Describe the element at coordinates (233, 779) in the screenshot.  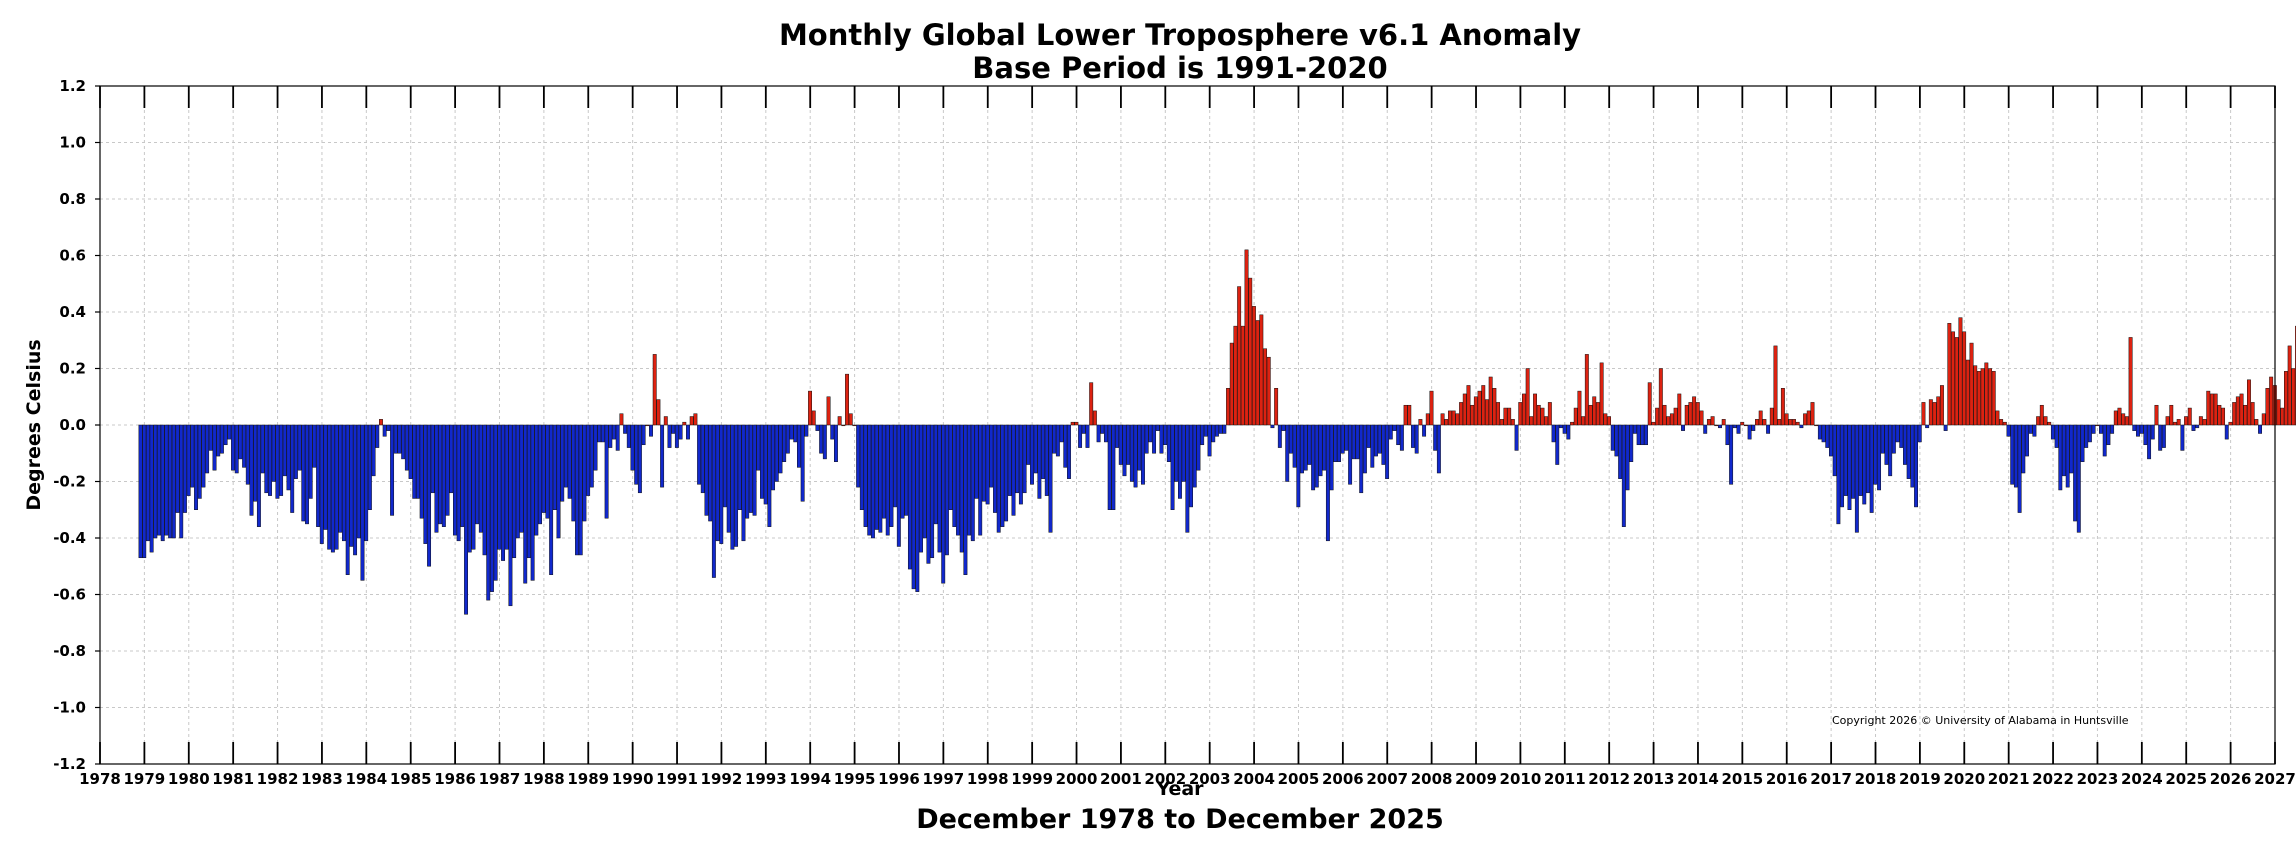
I see `x-tick-label: 1981` at that location.